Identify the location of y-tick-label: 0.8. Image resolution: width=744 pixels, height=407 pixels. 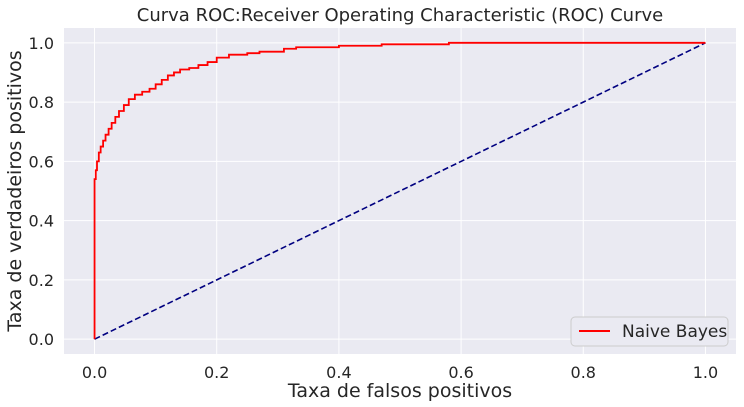
(41, 102).